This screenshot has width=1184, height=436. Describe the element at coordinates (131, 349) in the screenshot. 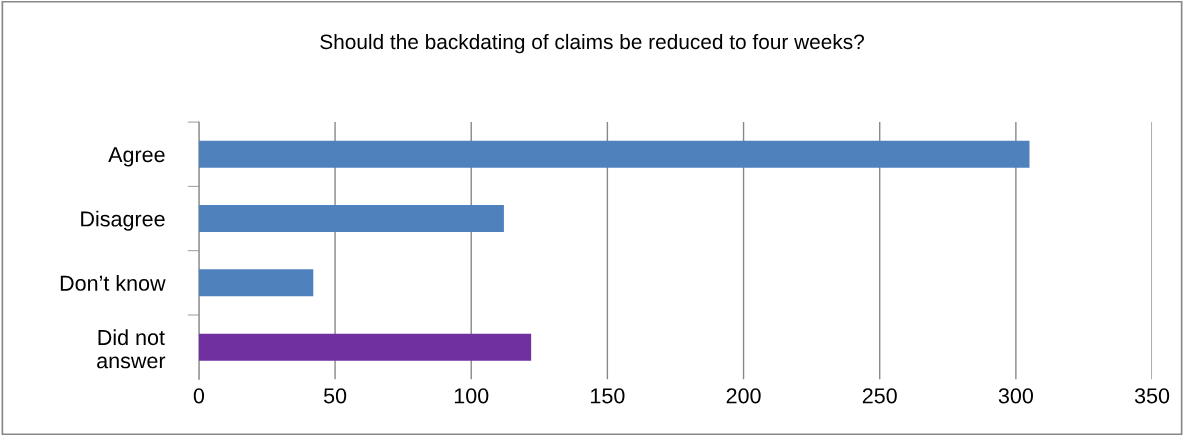

I see `y-tick-label: Did not answer` at that location.